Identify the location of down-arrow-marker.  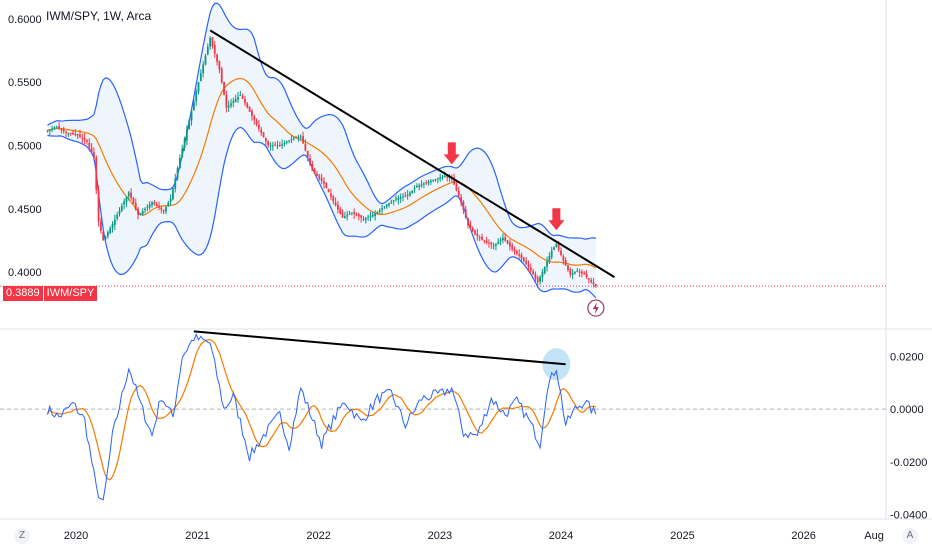
(451, 153).